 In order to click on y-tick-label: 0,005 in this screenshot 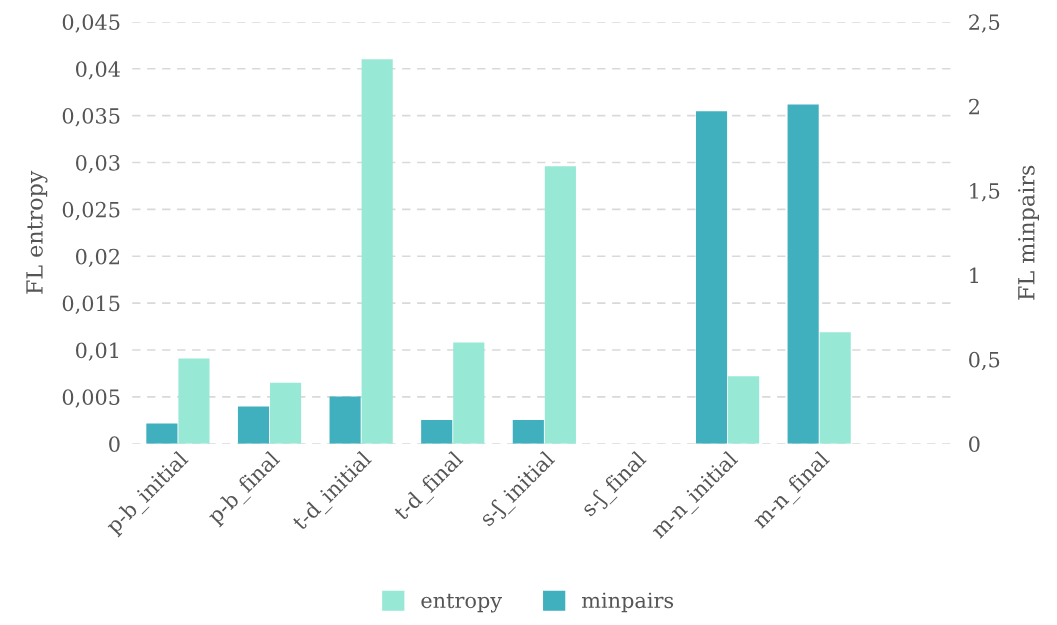, I will do `click(91, 398)`.